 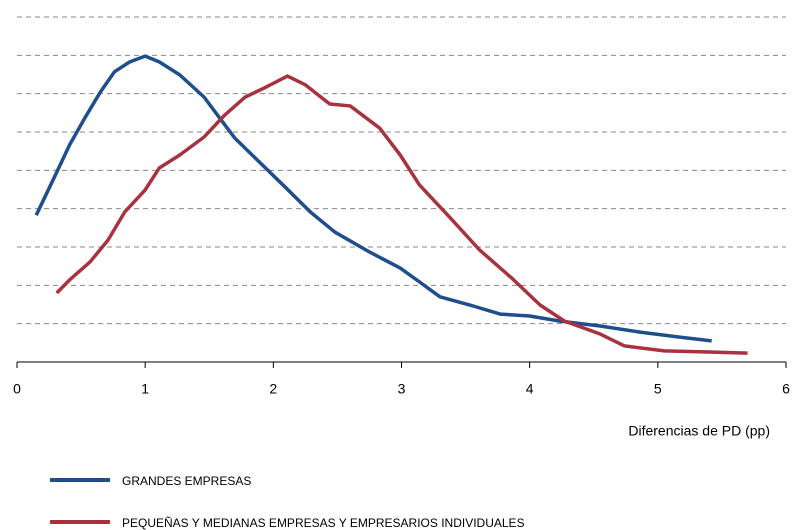 What do you see at coordinates (186, 481) in the screenshot?
I see `legend-text: GRANDES EMPRESAS` at bounding box center [186, 481].